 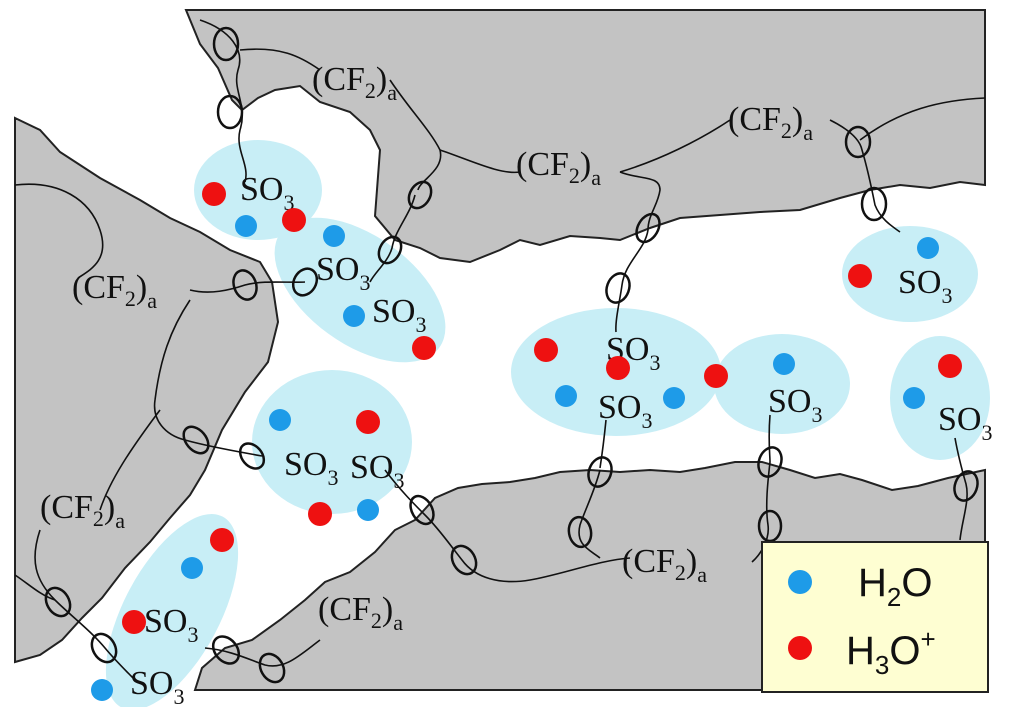 What do you see at coordinates (800, 582) in the screenshot?
I see `legend-water-swatch` at bounding box center [800, 582].